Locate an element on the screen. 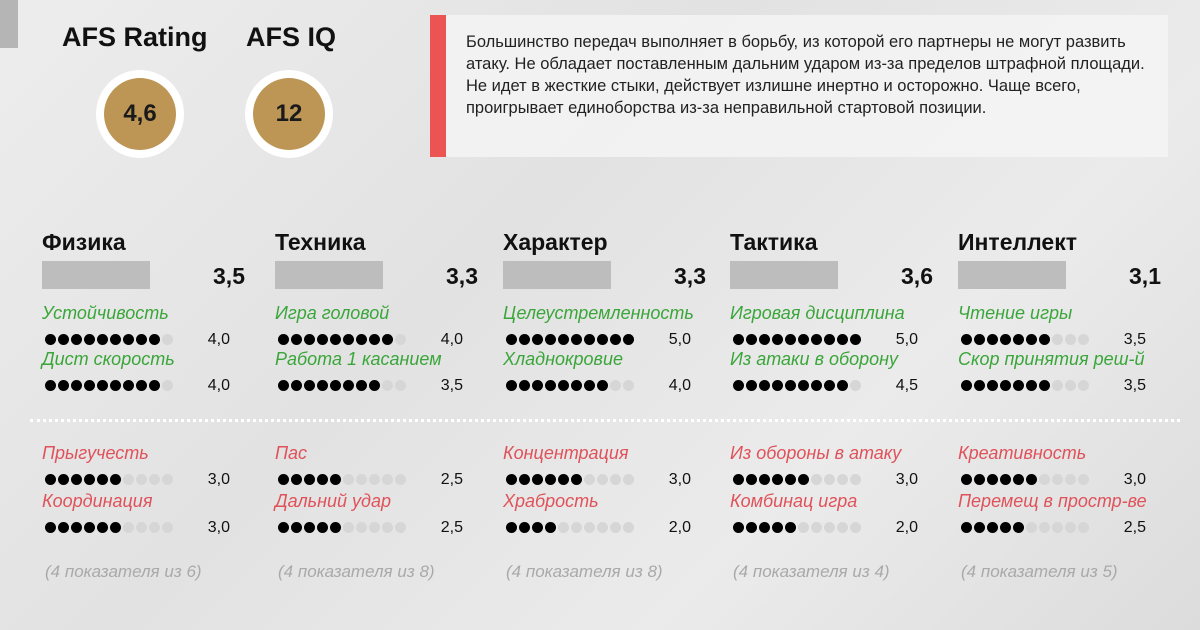 The width and height of the screenshot is (1200, 630). weakness-label: Прыгучесть is located at coordinates (95, 453).